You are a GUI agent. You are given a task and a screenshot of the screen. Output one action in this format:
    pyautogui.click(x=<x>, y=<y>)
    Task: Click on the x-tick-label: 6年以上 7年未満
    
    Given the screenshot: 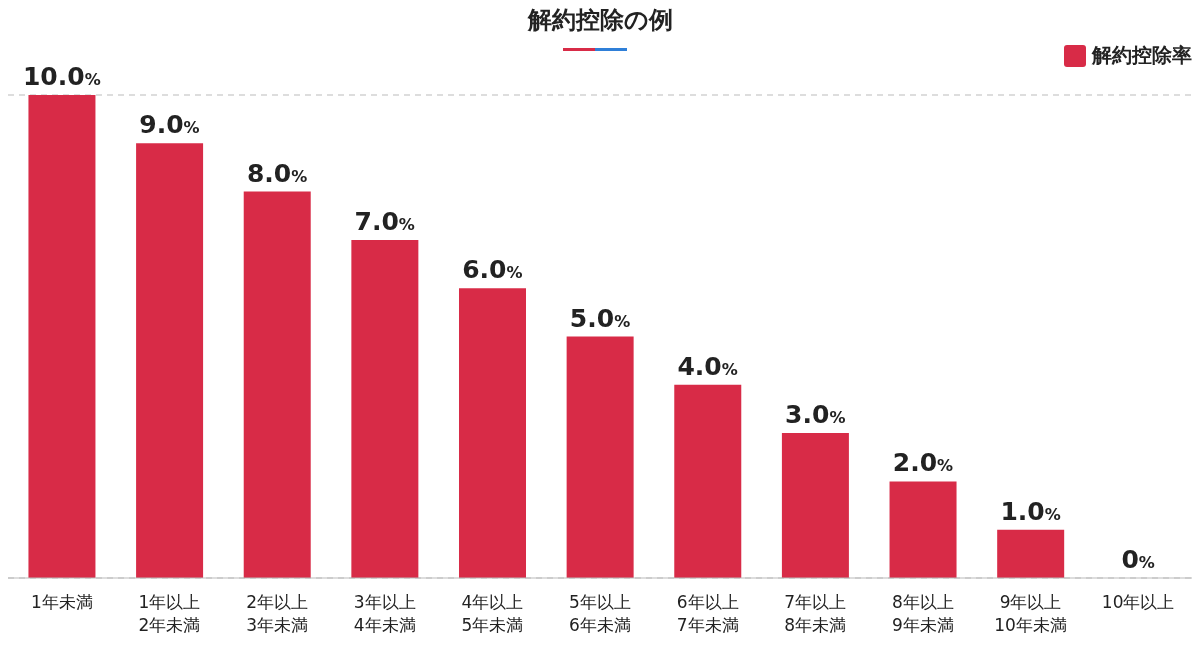 What is the action you would take?
    pyautogui.click(x=707, y=613)
    